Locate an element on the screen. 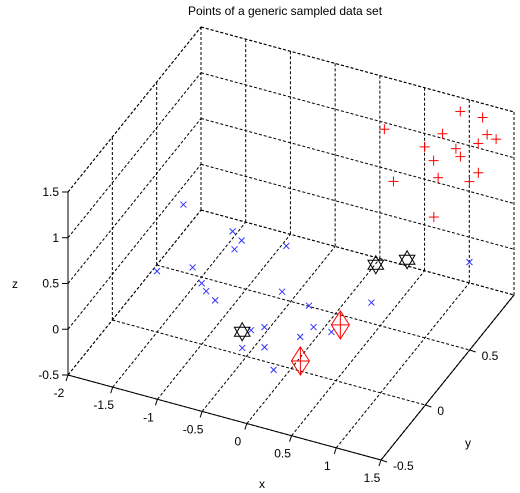  z-tick-label: 0 is located at coordinates (55, 329).